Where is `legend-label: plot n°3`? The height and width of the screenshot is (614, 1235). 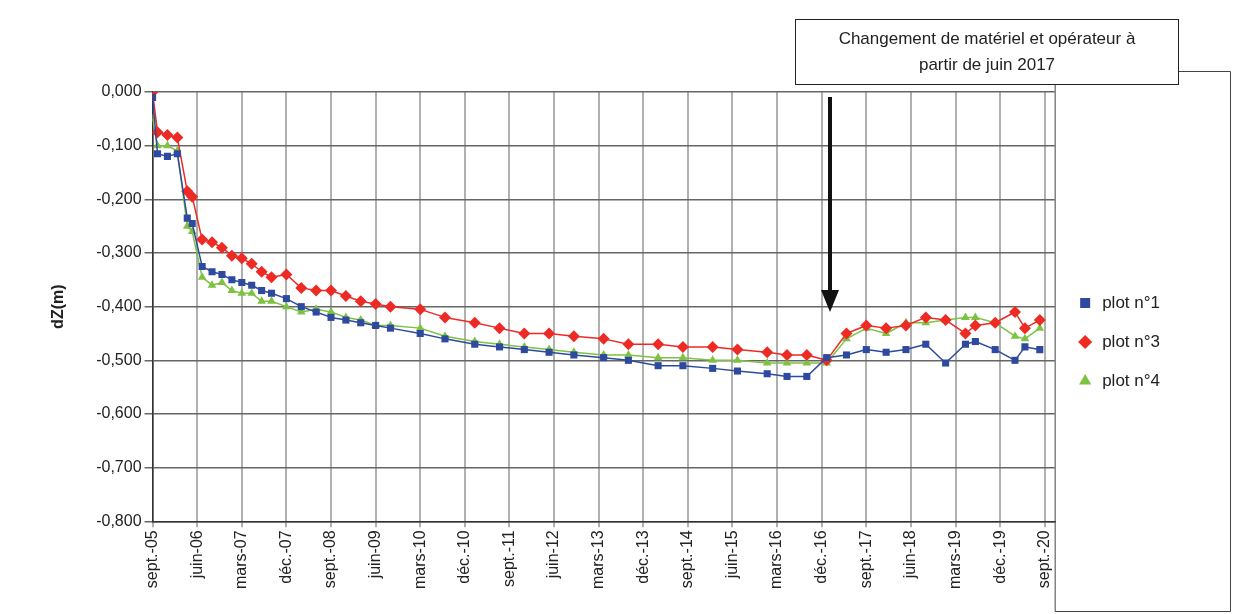 legend-label: plot n°3 is located at coordinates (1131, 341).